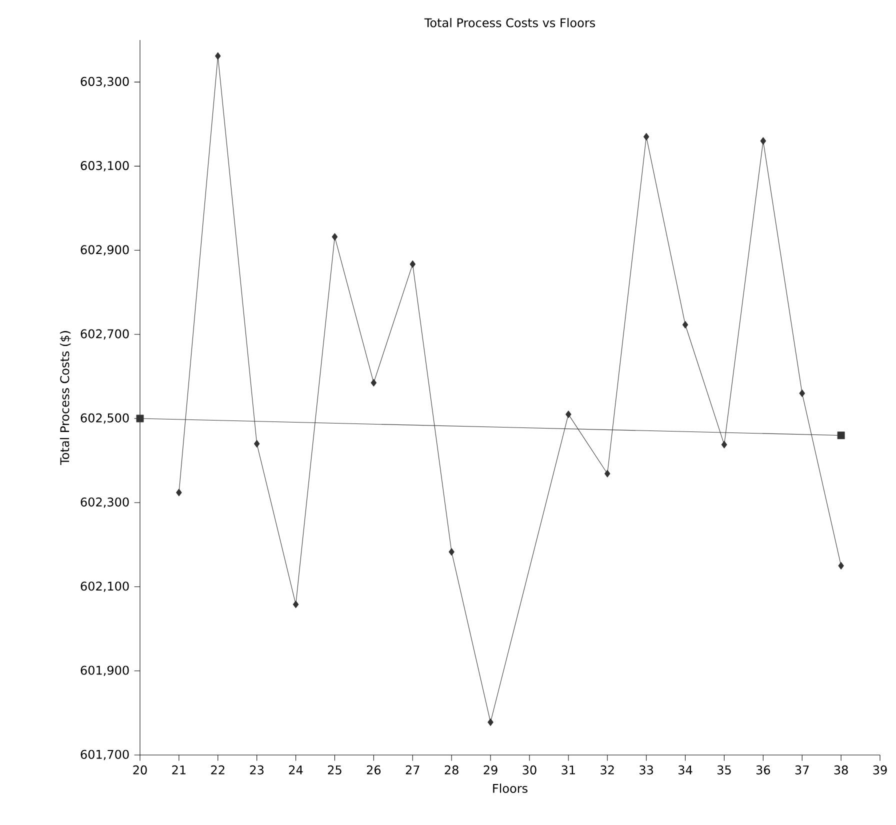 Image resolution: width=896 pixels, height=825 pixels. What do you see at coordinates (413, 769) in the screenshot?
I see `x-tick-label: 27` at bounding box center [413, 769].